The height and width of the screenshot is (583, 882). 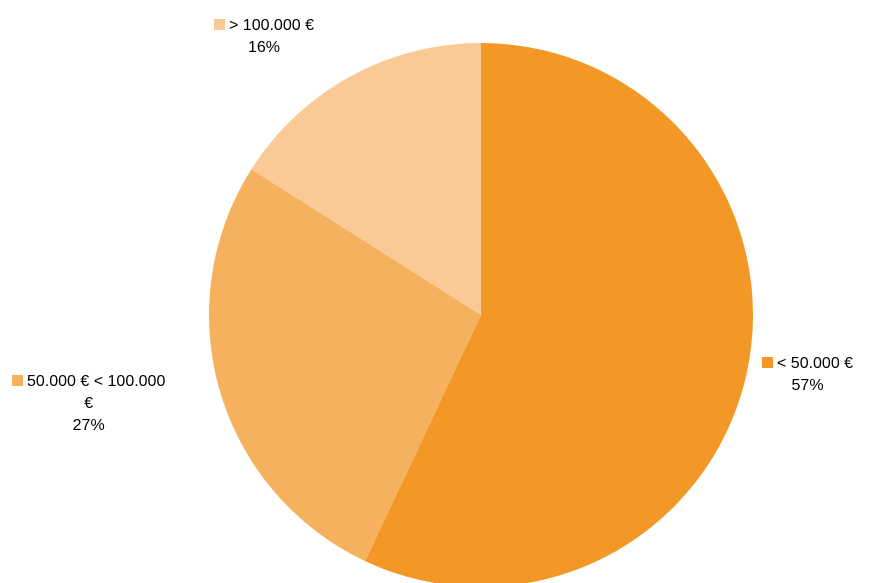 I want to click on slice-category-over-100000: > 100.000 €, so click(x=271, y=25).